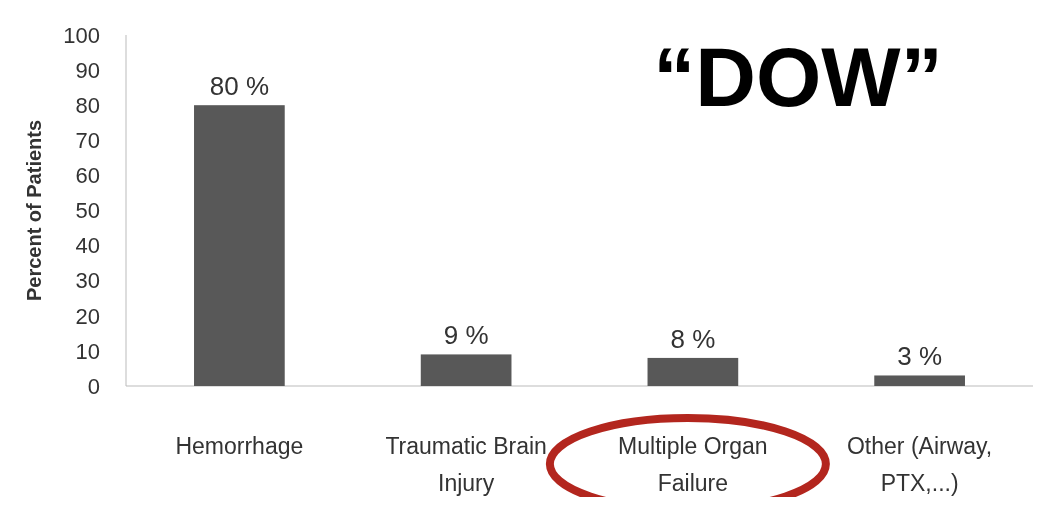 This screenshot has width=1053, height=505. I want to click on y-tick-label: 100, so click(81, 35).